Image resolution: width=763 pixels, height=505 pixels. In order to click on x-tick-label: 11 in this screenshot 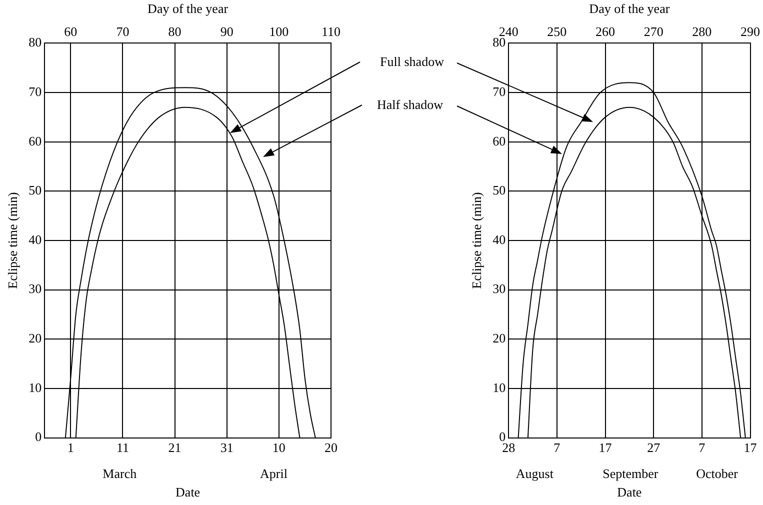, I will do `click(122, 448)`.